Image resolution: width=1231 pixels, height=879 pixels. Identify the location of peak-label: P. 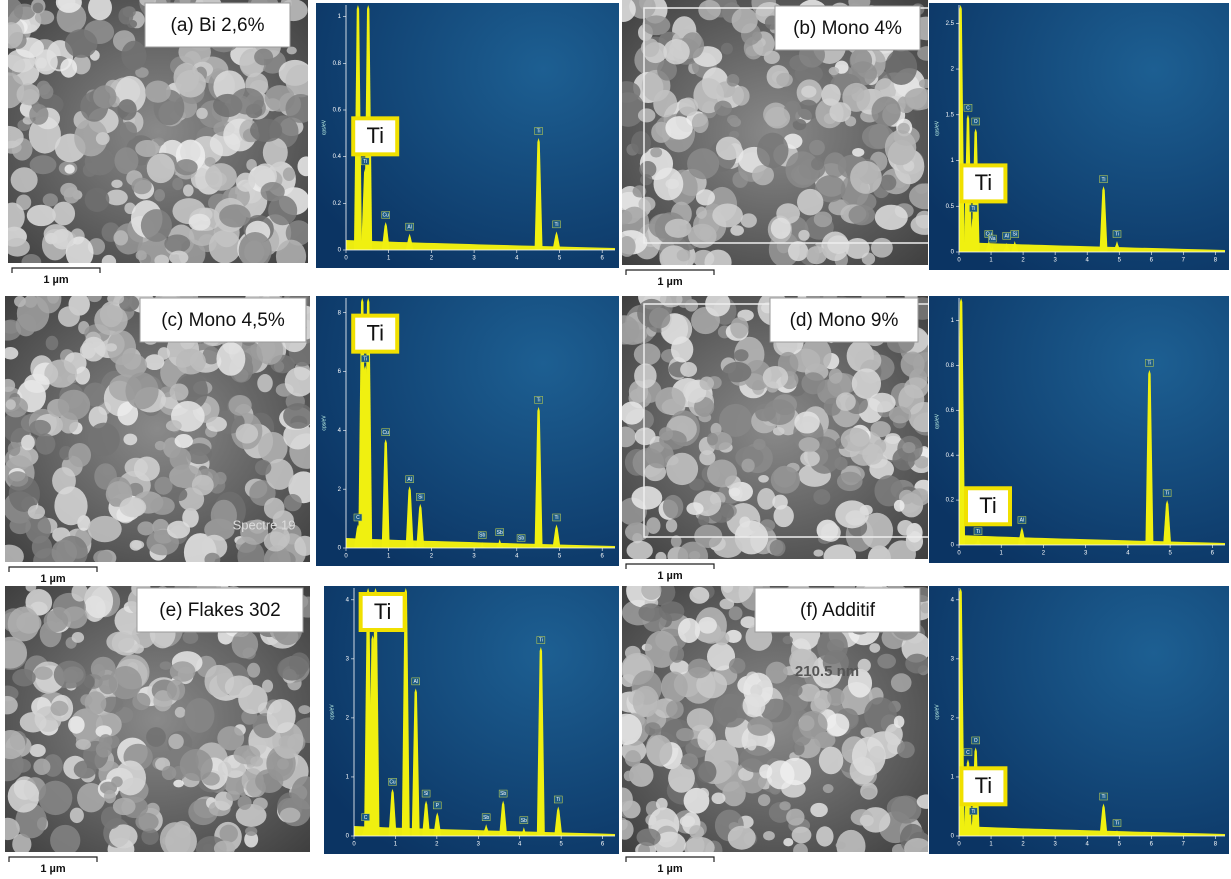
(438, 806).